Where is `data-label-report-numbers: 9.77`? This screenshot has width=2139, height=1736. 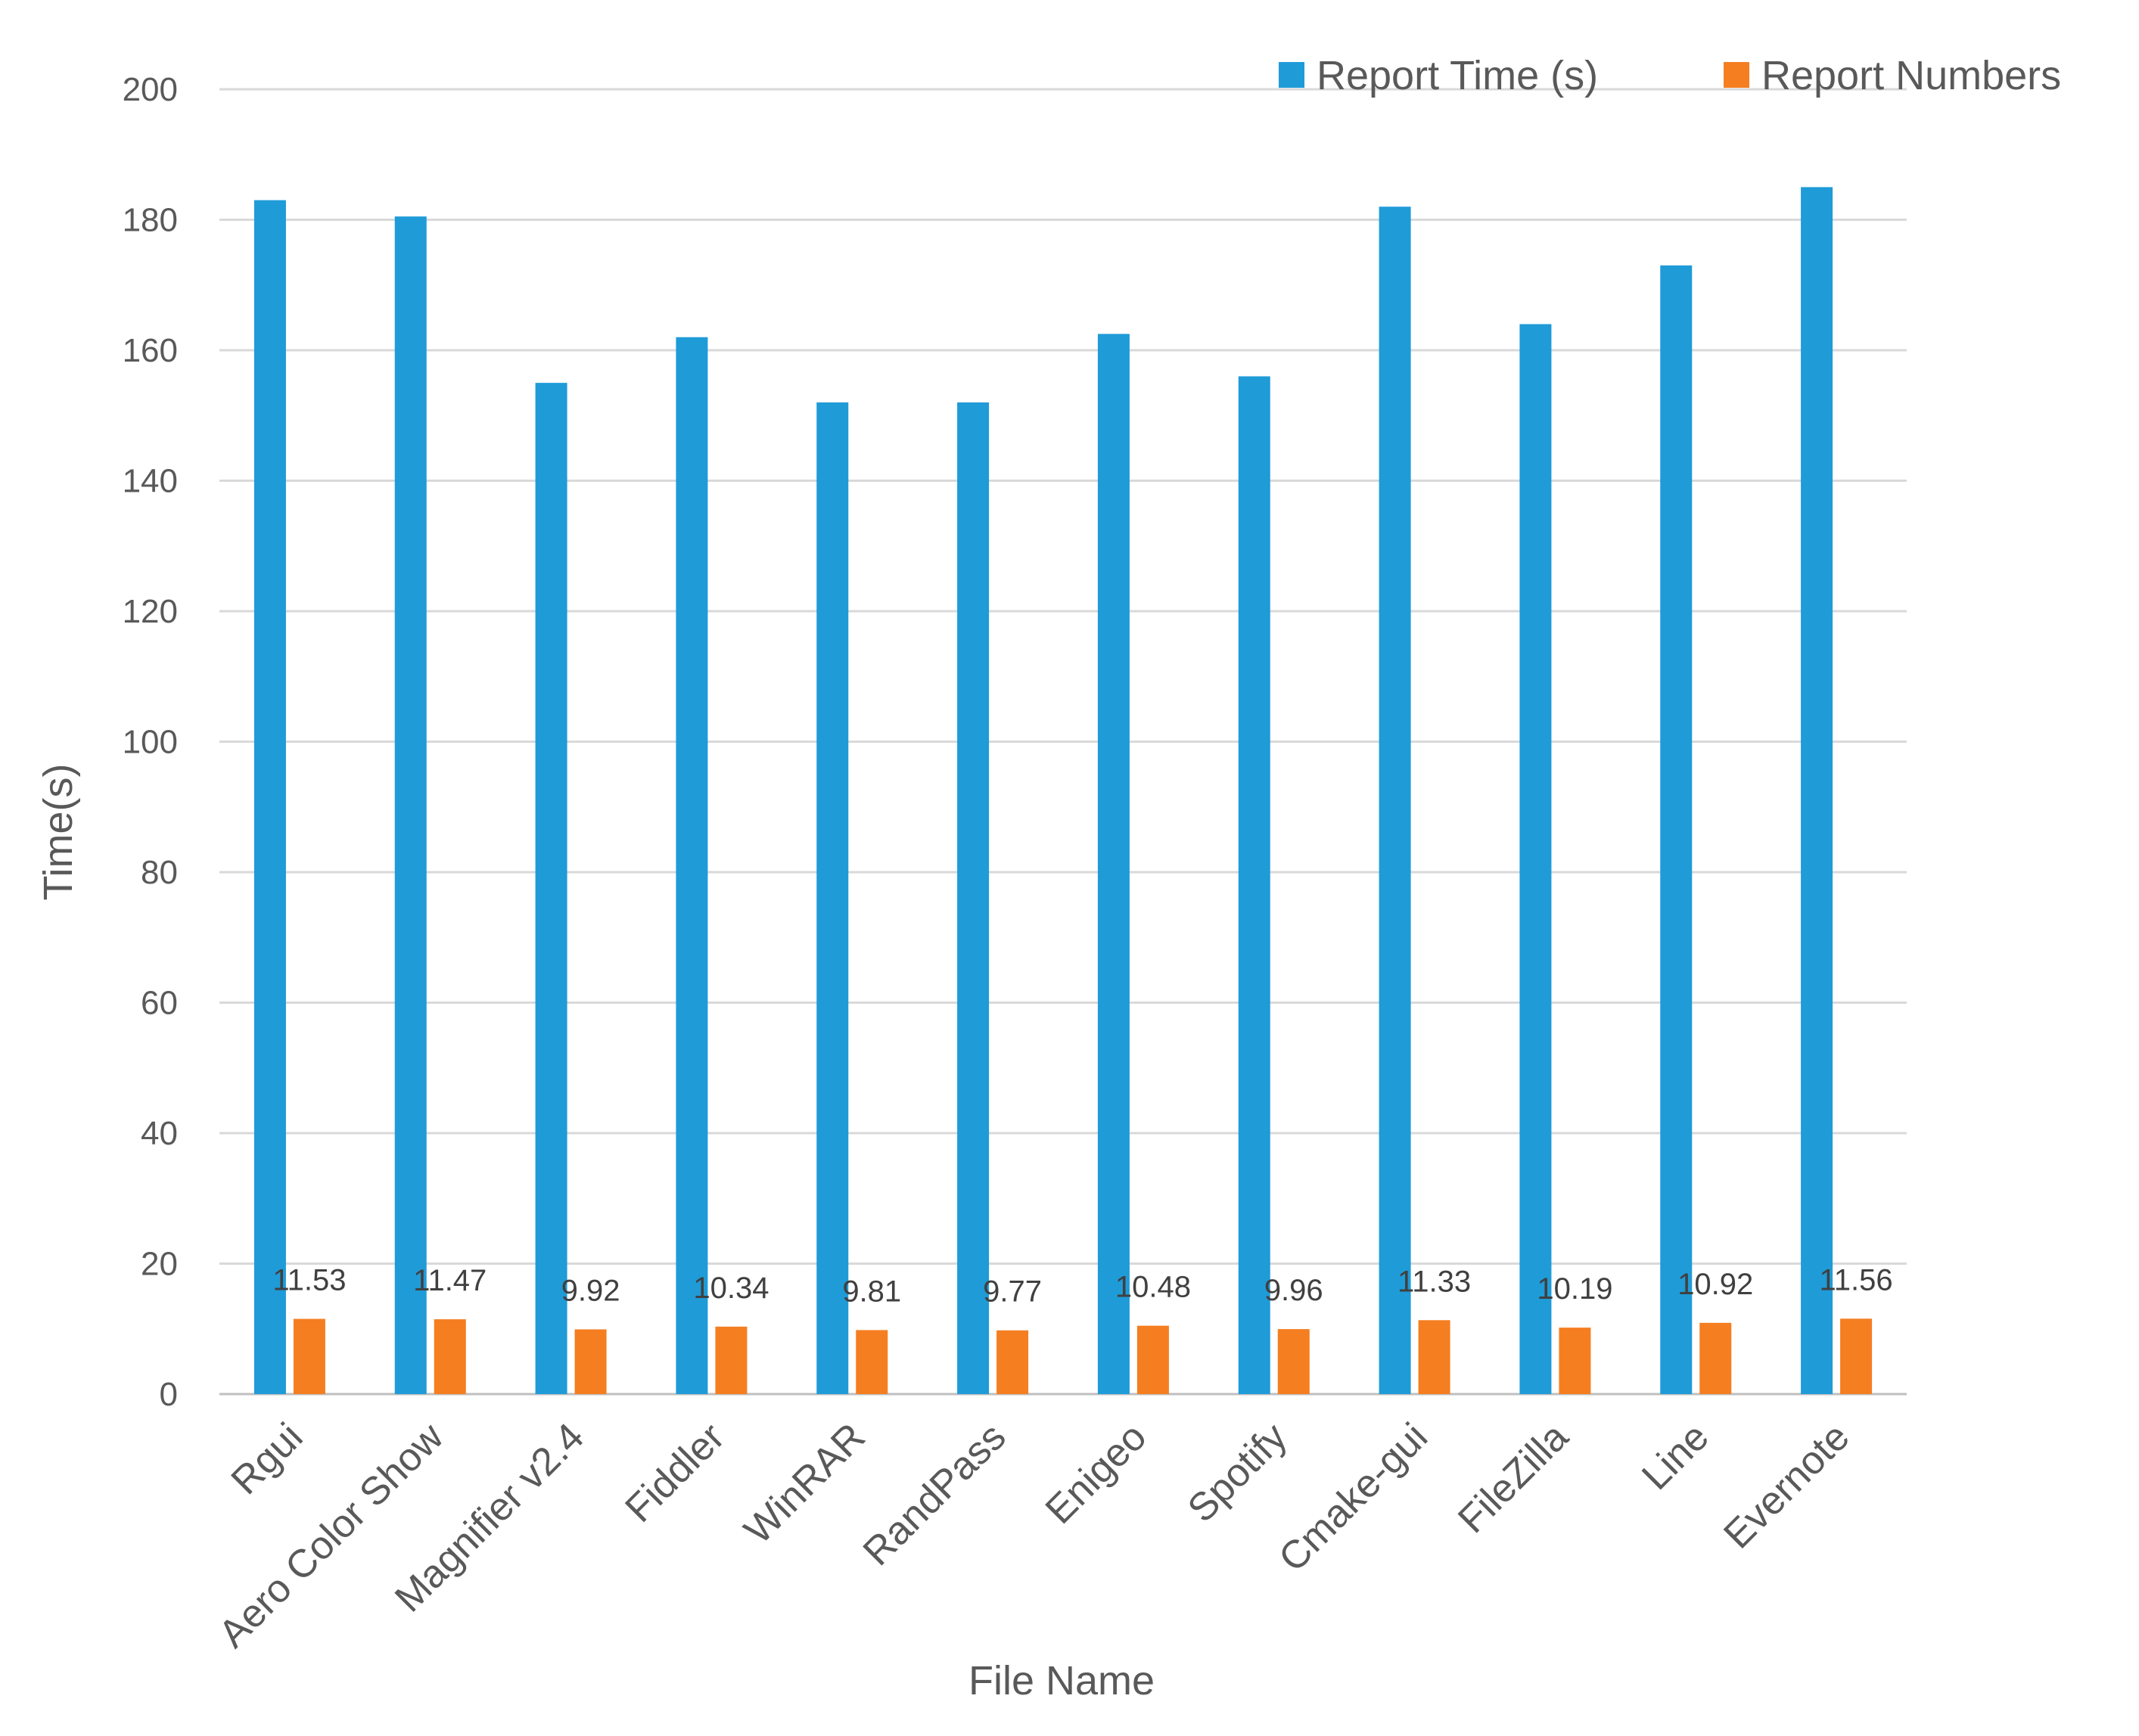 data-label-report-numbers: 9.77 is located at coordinates (1012, 1292).